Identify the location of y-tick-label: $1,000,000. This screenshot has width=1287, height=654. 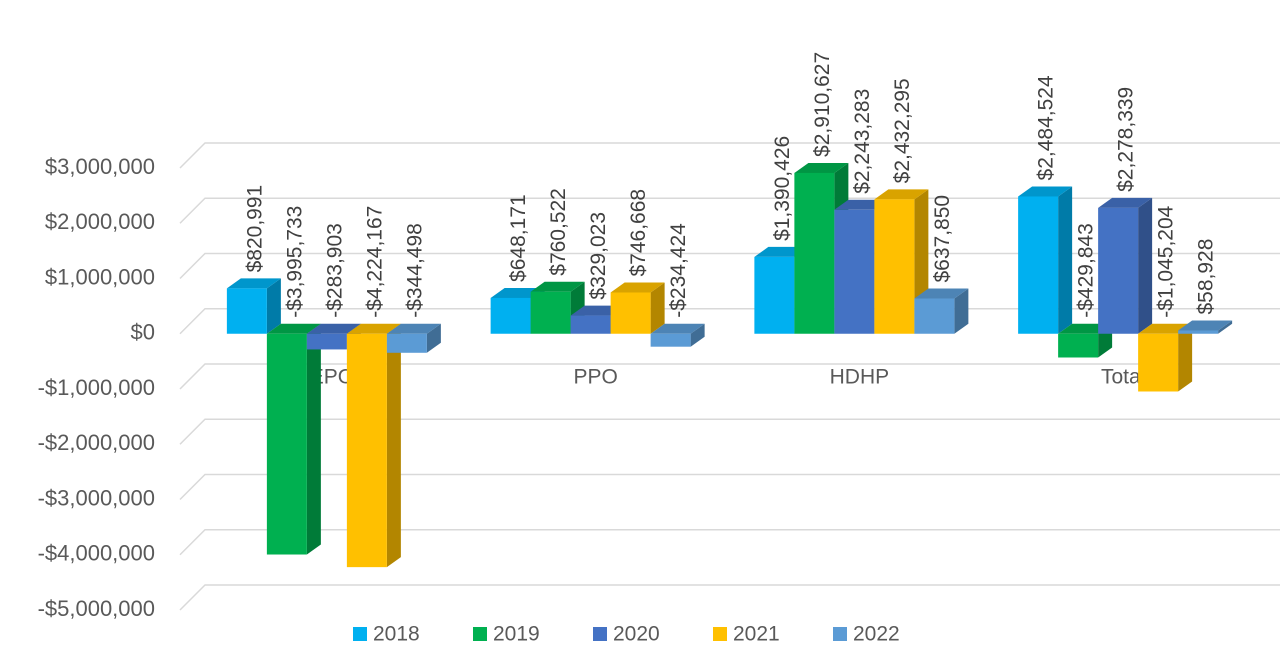
(100, 276).